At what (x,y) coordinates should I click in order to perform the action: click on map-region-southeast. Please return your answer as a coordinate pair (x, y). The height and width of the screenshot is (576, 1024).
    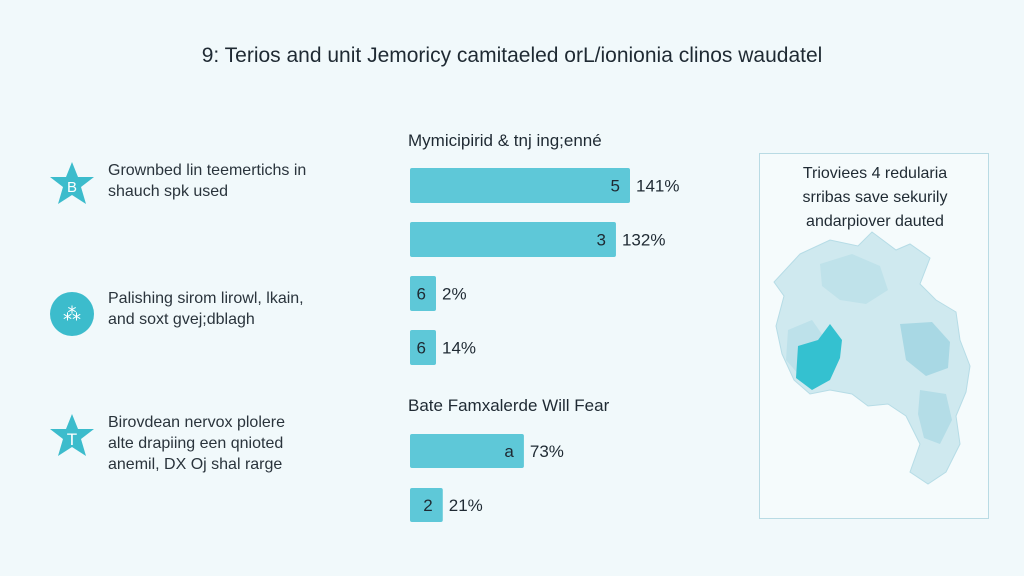
    Looking at the image, I should click on (935, 417).